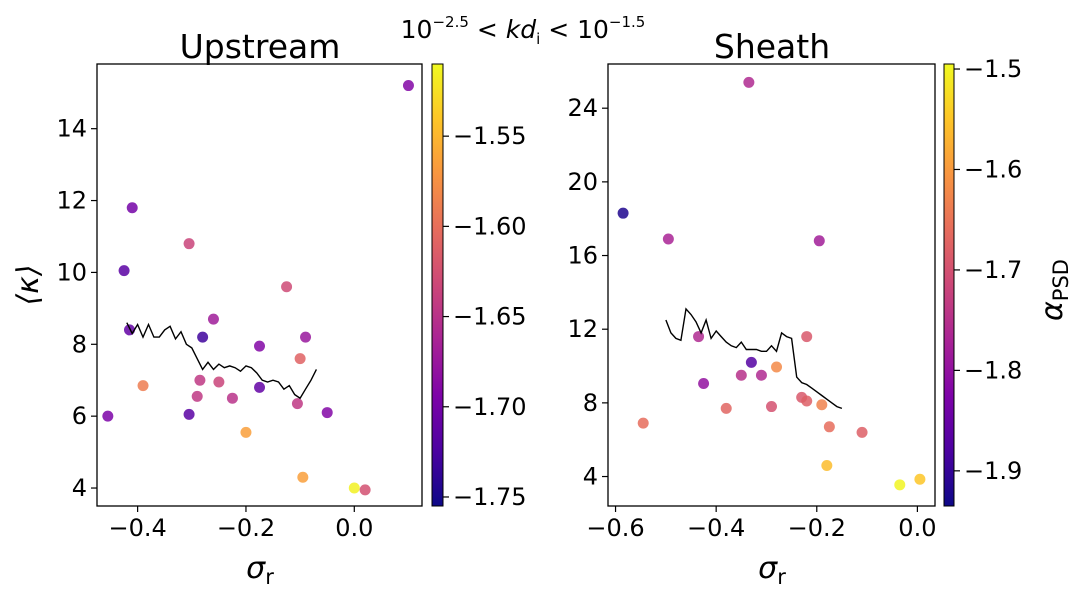 The image size is (1080, 599). Describe the element at coordinates (137, 528) in the screenshot. I see `upstream-x-tick-label: −0.4` at that location.